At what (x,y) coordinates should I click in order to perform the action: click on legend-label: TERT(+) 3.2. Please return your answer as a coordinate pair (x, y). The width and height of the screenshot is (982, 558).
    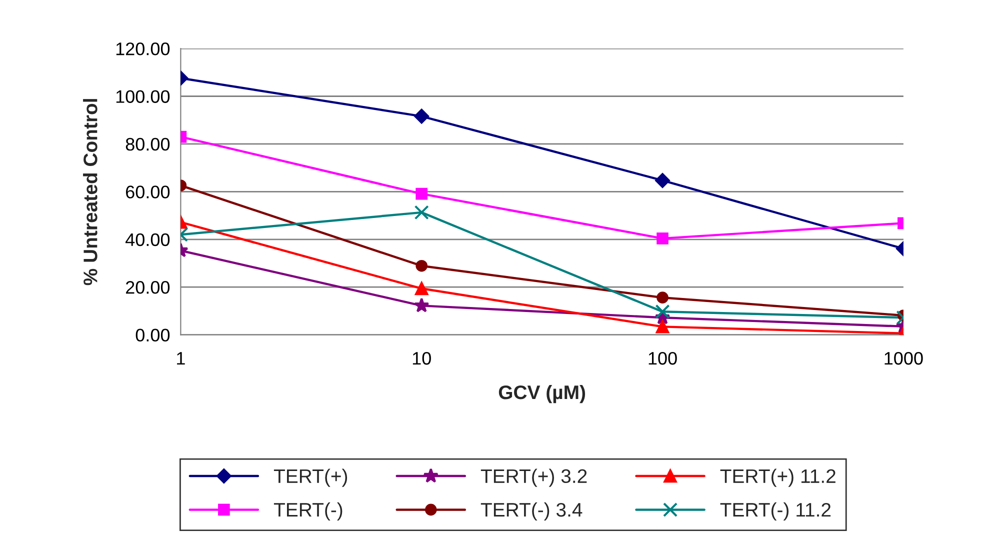
    Looking at the image, I should click on (533, 477).